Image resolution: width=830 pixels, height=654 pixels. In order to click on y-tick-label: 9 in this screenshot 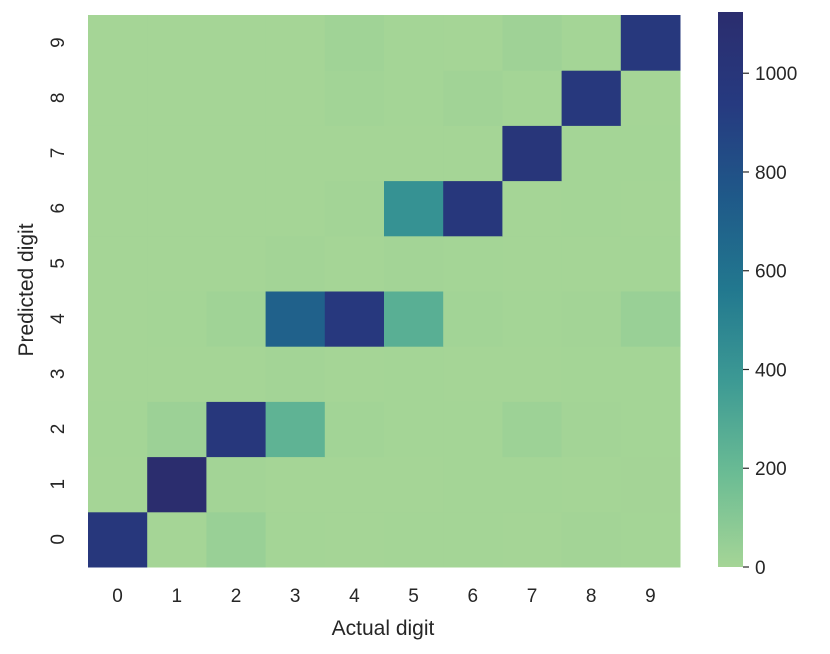, I will do `click(58, 42)`.